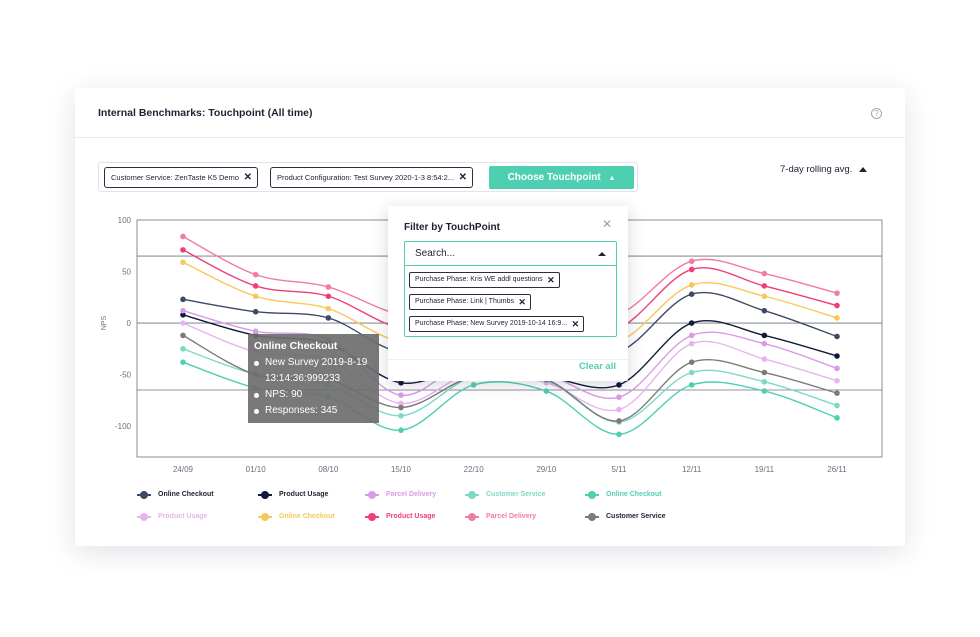 This screenshot has height=637, width=980. Describe the element at coordinates (125, 375) in the screenshot. I see `y-tick-label: -50` at that location.